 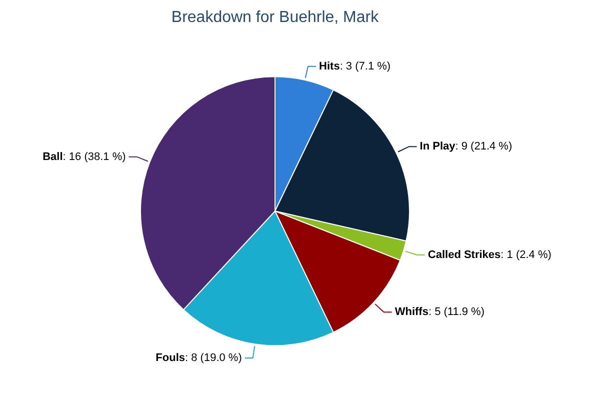 What do you see at coordinates (411, 312) in the screenshot?
I see `slice-label: Whiffs` at bounding box center [411, 312].